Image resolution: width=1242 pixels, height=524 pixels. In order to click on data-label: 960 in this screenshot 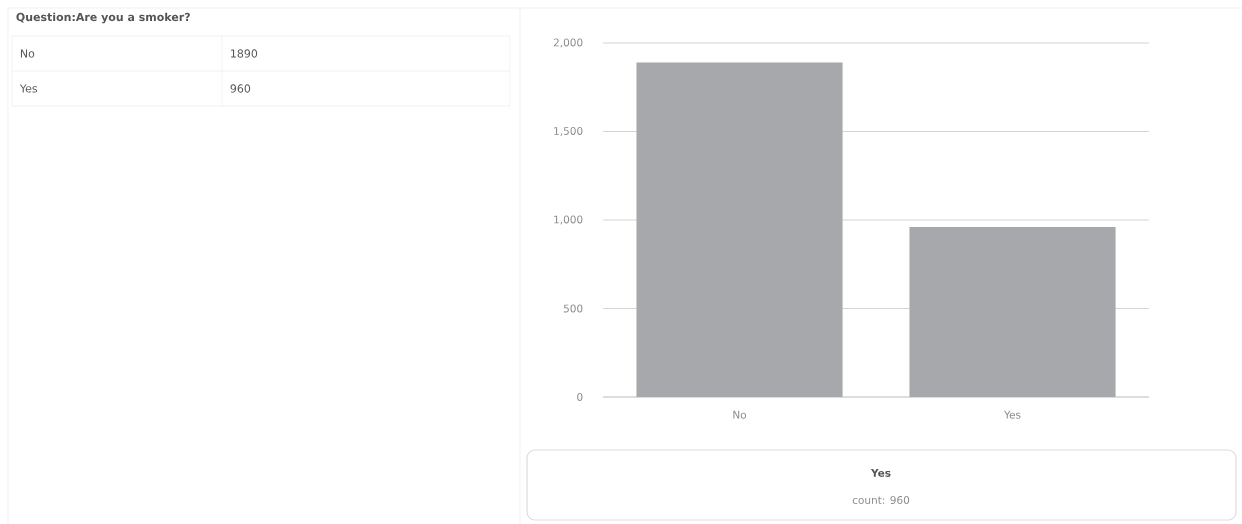, I will do `click(240, 88)`.